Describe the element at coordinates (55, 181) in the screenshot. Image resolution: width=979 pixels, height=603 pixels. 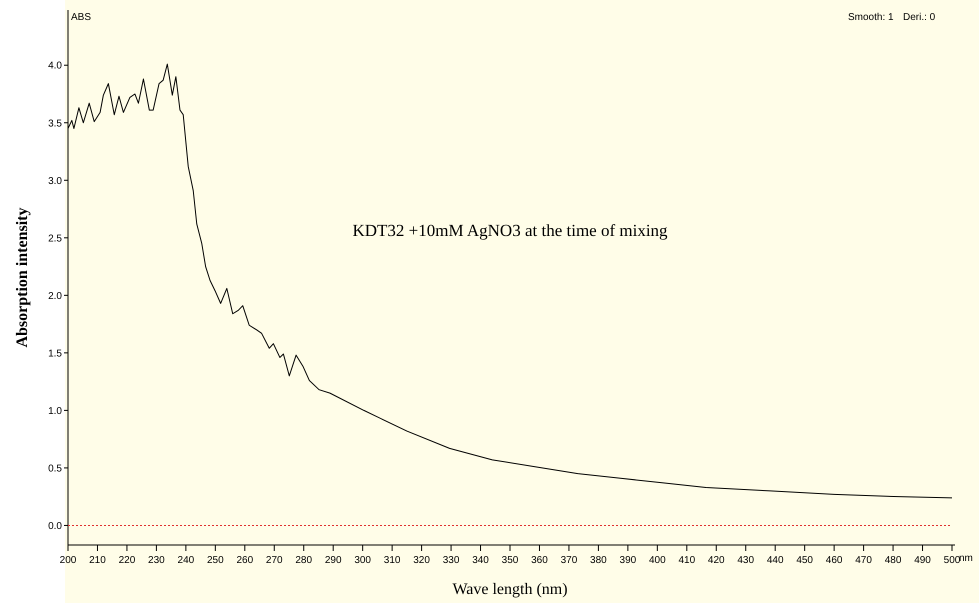
I see `y-tick-label: 3.0` at that location.